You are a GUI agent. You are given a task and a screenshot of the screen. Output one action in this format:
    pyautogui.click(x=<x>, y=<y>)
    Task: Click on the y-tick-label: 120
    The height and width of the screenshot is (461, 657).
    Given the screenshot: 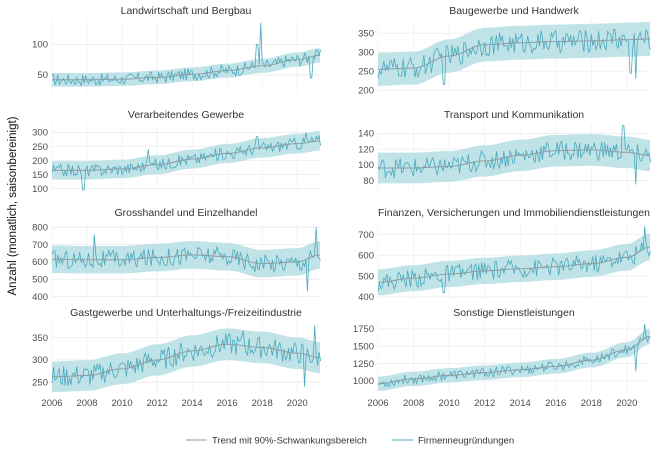 What is the action you would take?
    pyautogui.click(x=366, y=149)
    